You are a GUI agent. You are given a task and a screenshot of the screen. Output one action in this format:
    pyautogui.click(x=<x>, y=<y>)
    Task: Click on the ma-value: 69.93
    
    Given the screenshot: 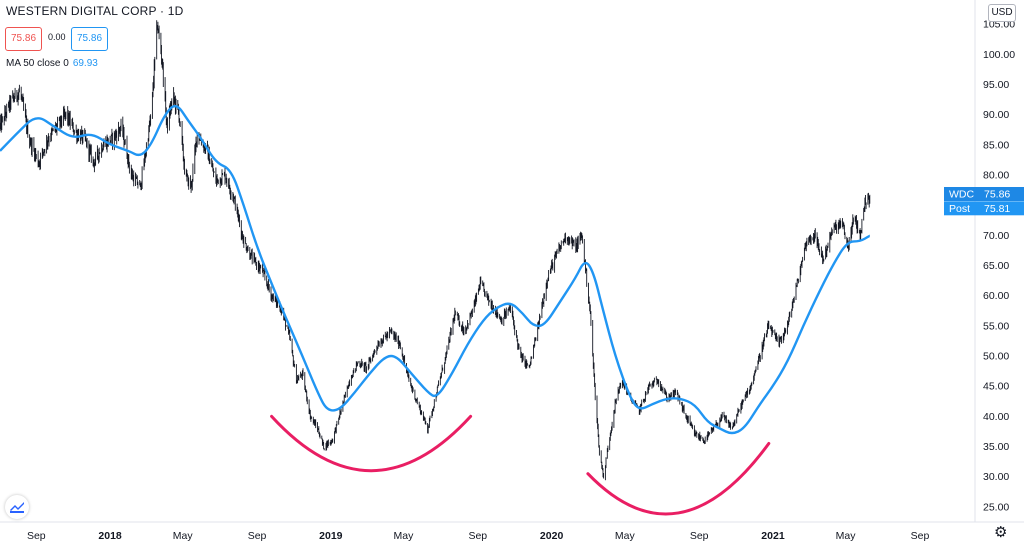 What is the action you would take?
    pyautogui.click(x=85, y=63)
    